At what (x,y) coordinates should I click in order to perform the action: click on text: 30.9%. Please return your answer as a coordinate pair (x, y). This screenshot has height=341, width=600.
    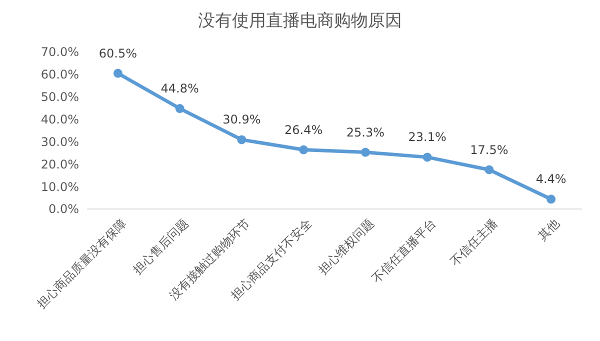
    Looking at the image, I should click on (241, 119).